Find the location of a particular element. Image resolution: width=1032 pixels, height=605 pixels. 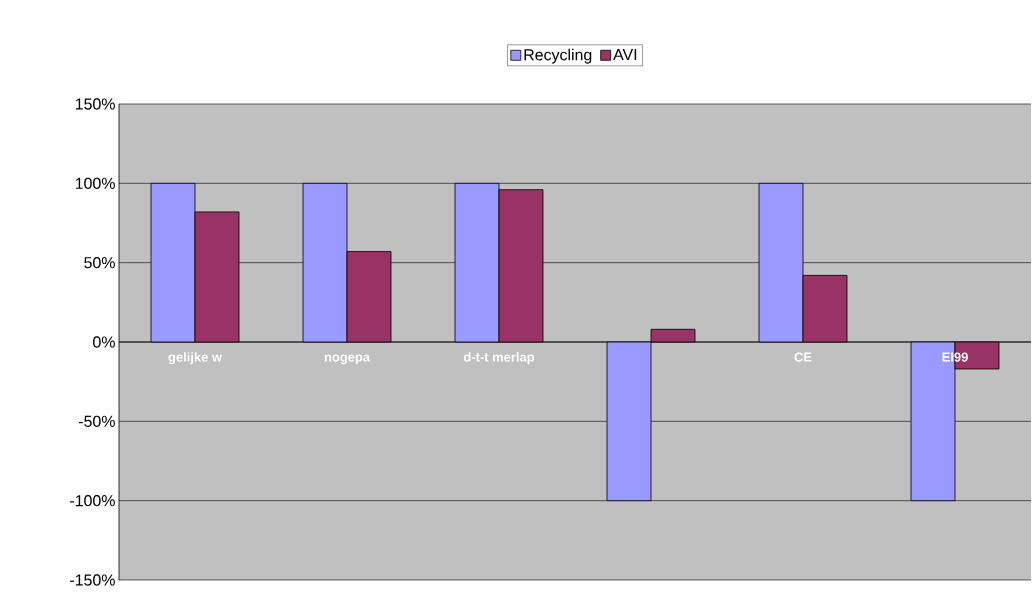

y-tick-label: 0% is located at coordinates (104, 342).